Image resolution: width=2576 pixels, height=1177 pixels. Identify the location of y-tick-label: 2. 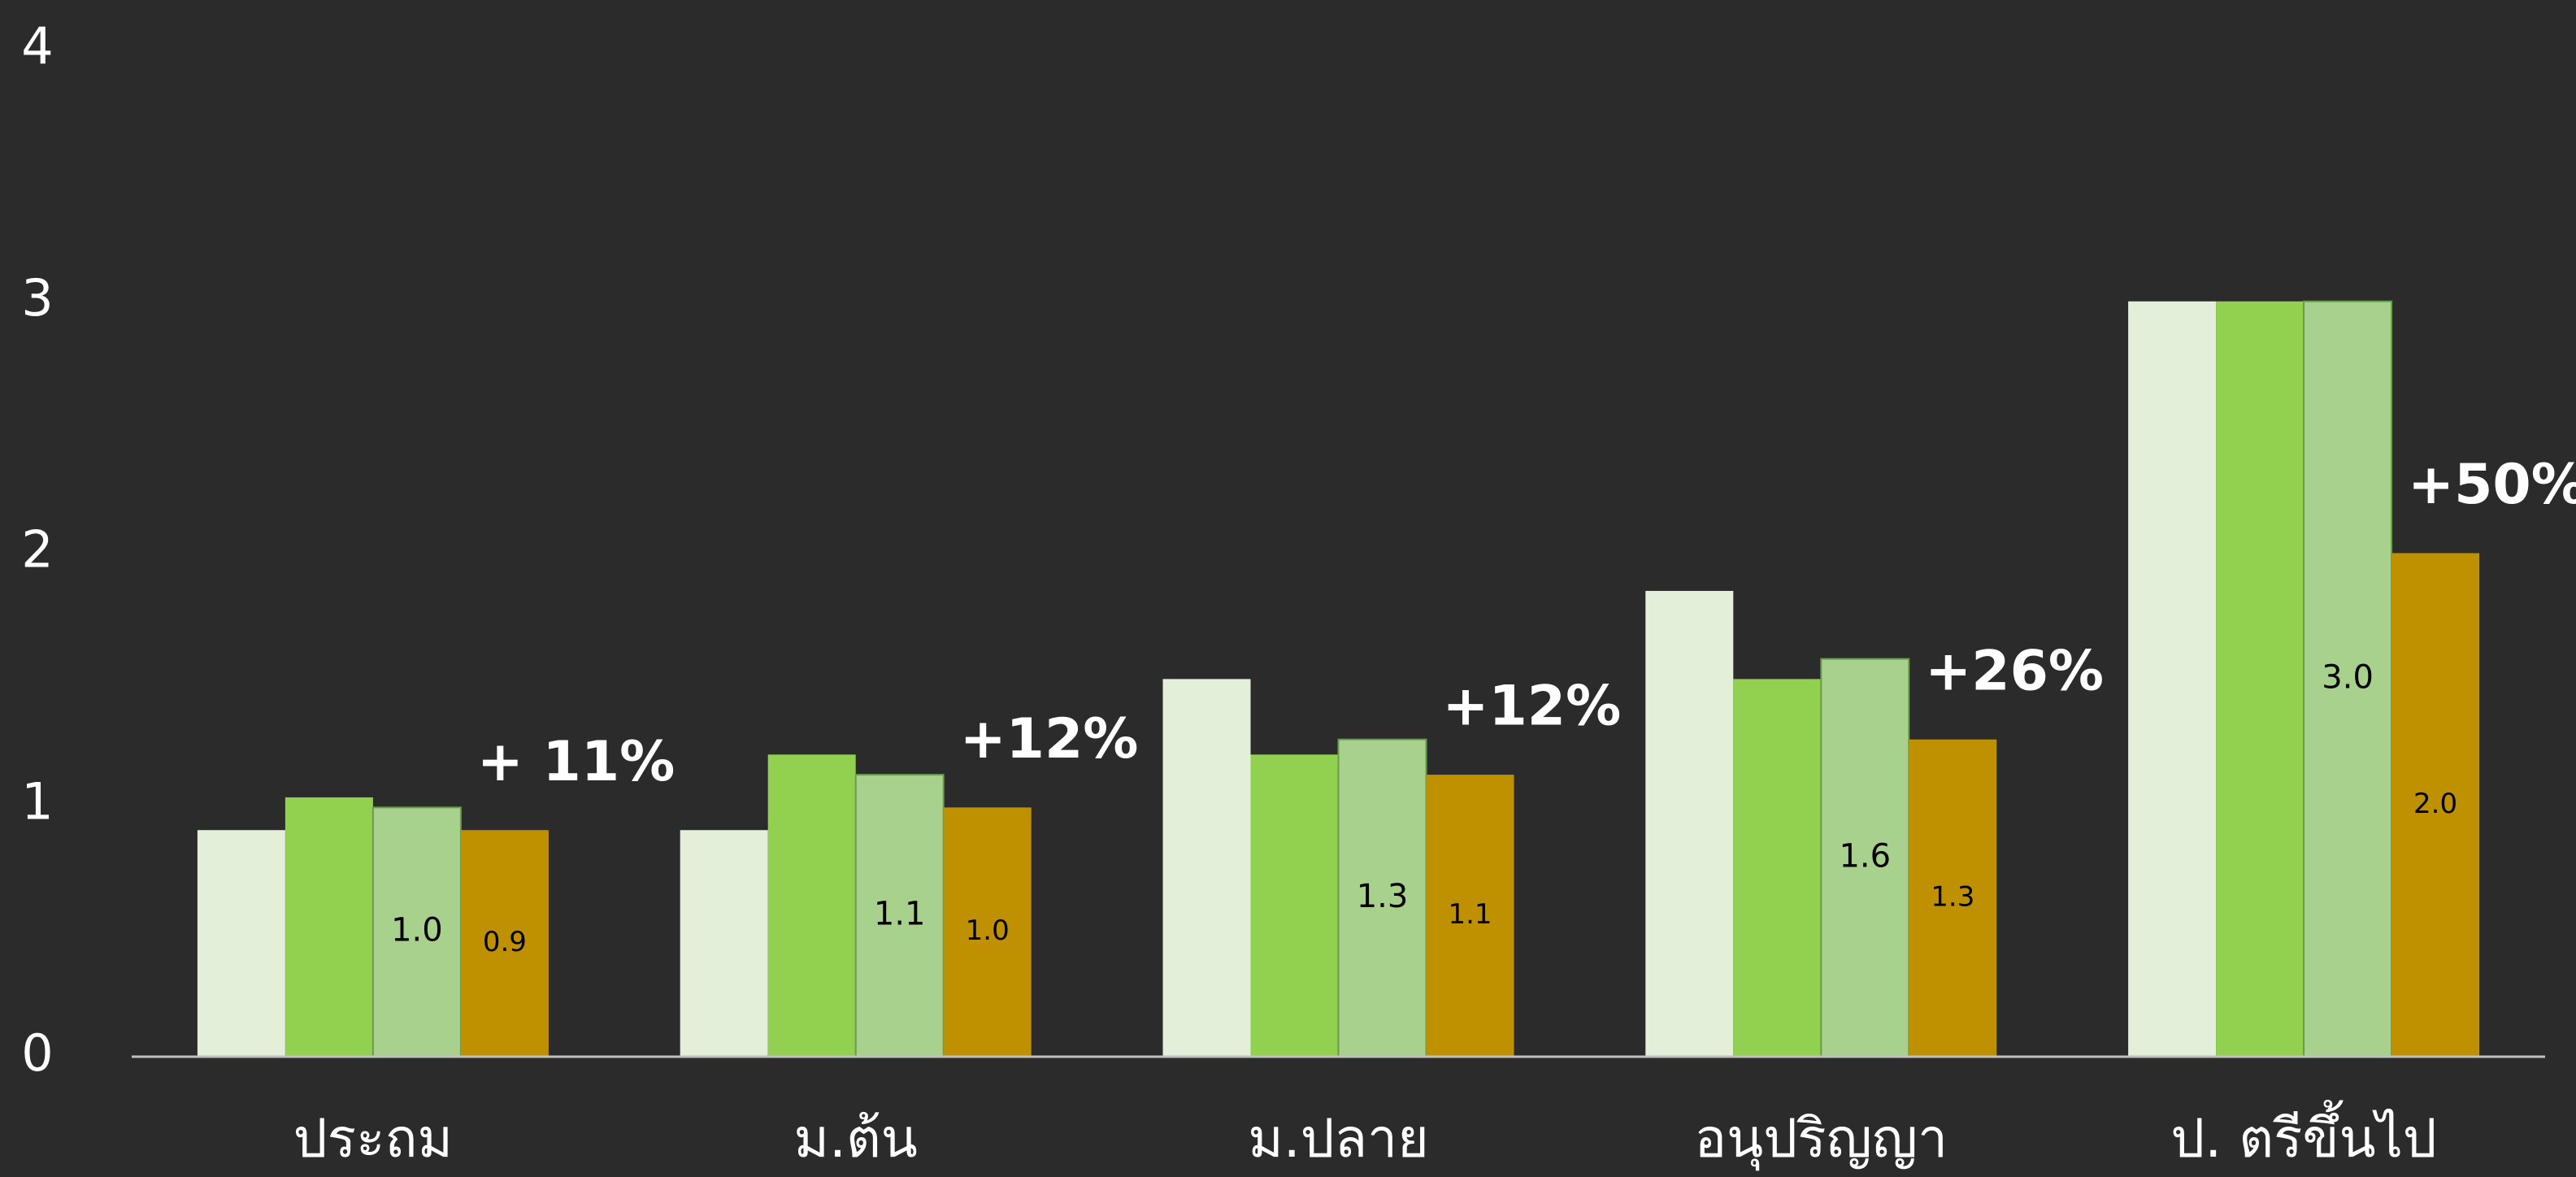
(37, 550).